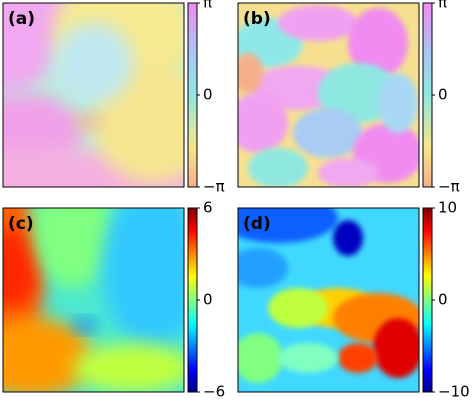 This screenshot has width=474, height=402. What do you see at coordinates (257, 19) in the screenshot?
I see `panel-title: (b)` at bounding box center [257, 19].